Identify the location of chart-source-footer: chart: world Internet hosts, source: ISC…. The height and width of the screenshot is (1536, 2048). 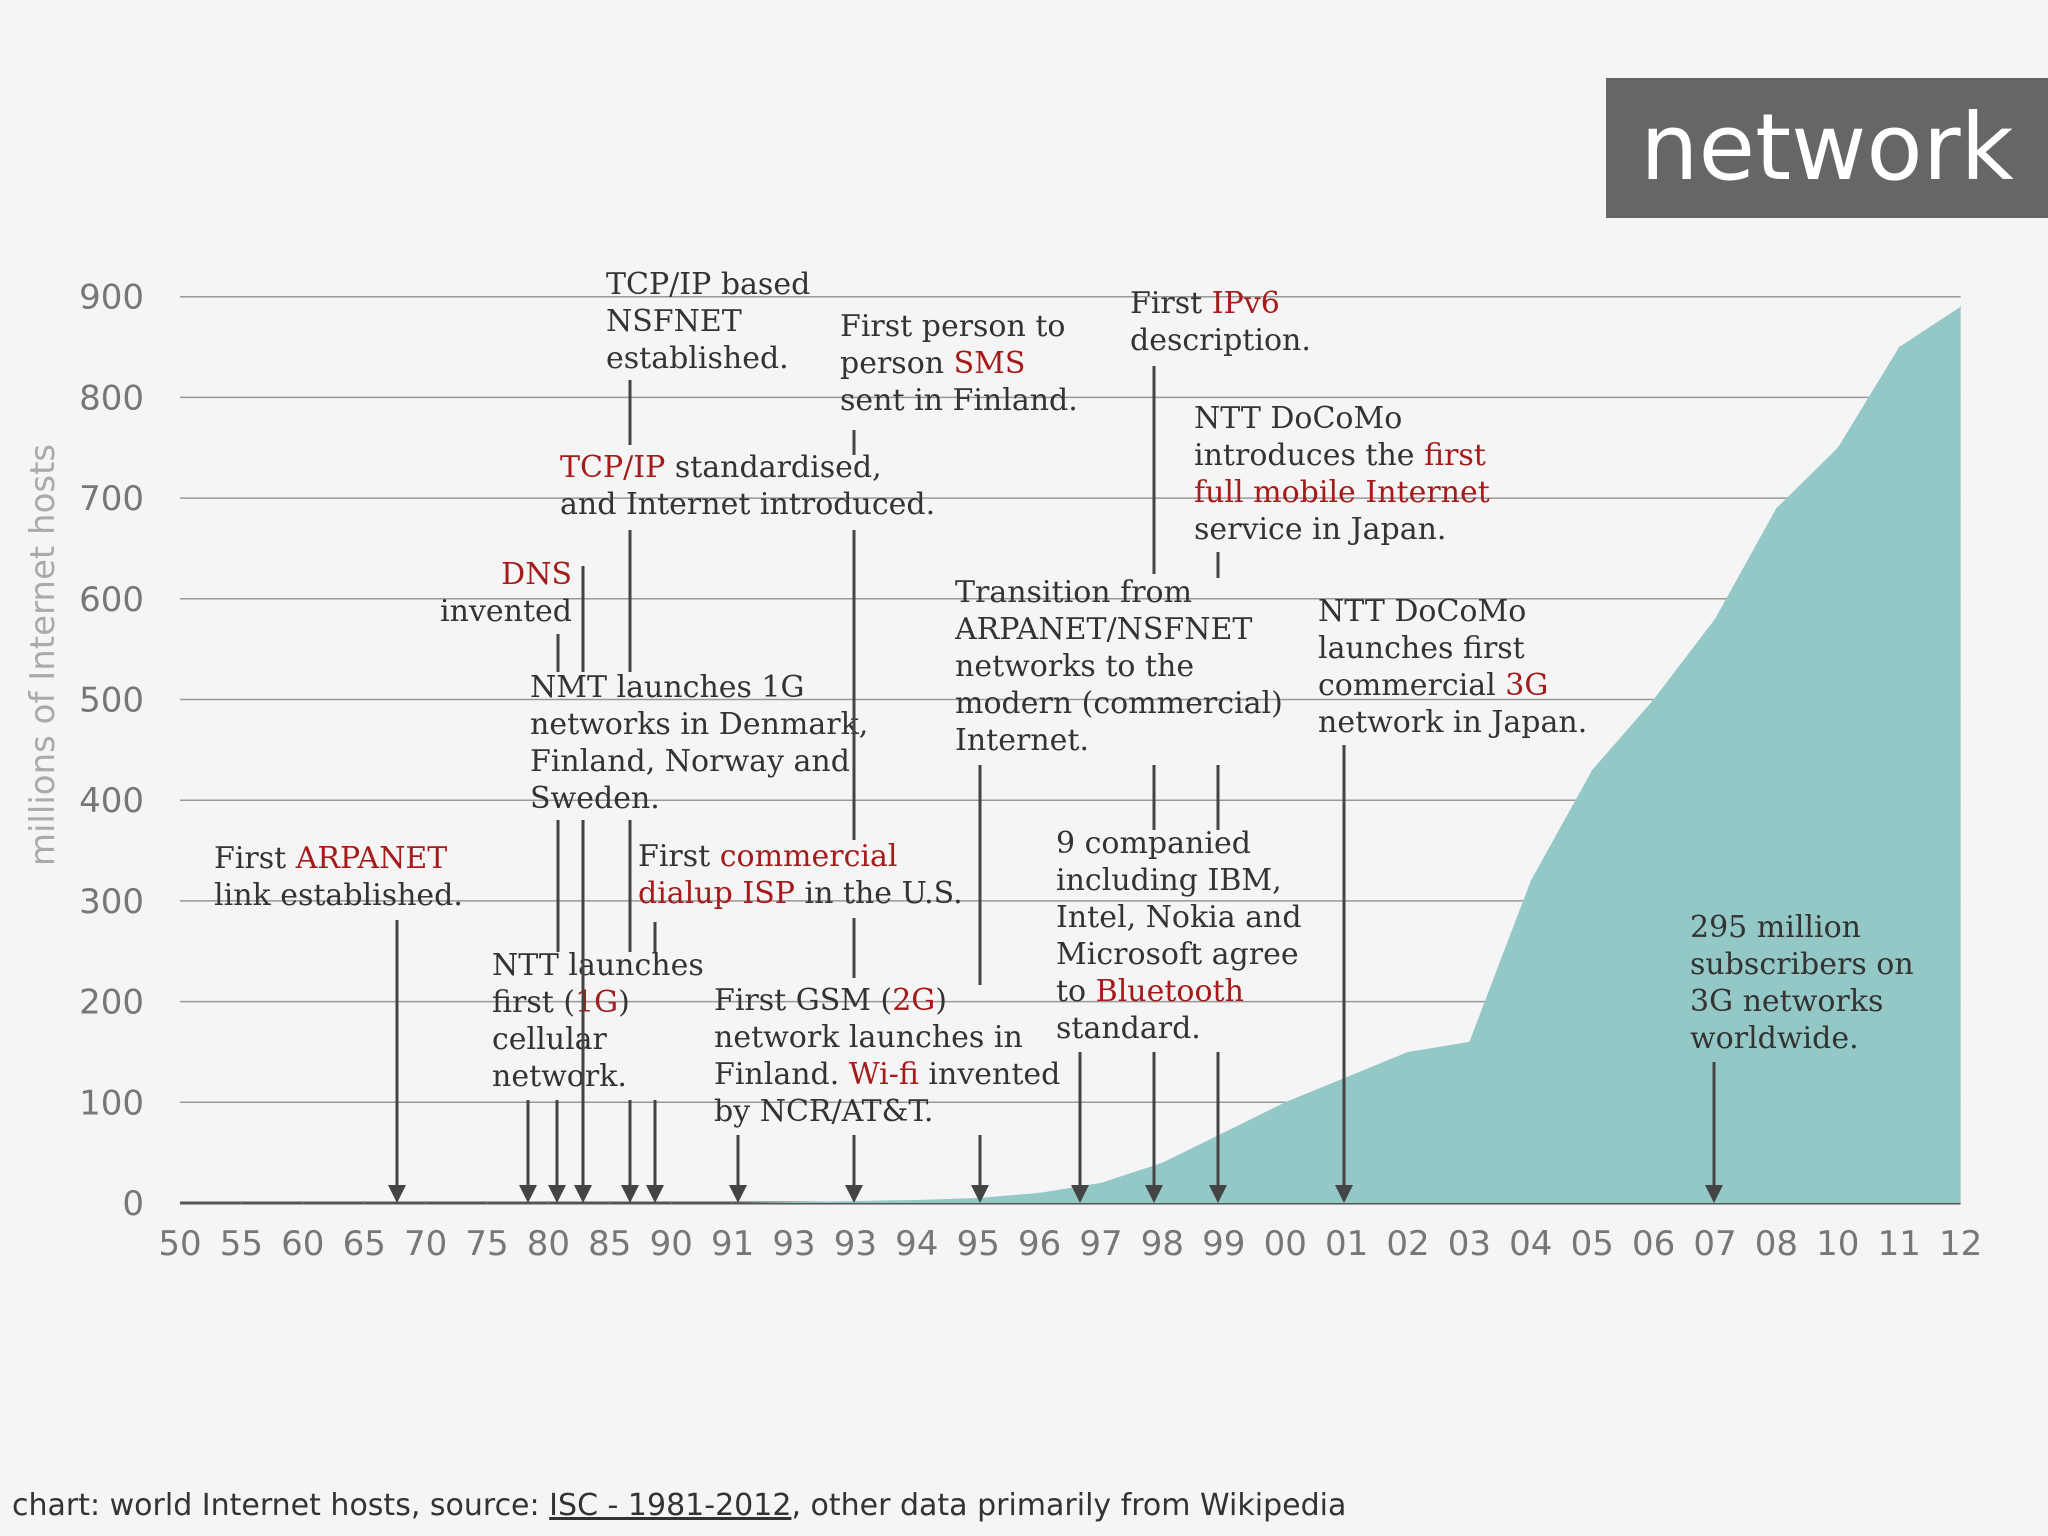
(679, 1505).